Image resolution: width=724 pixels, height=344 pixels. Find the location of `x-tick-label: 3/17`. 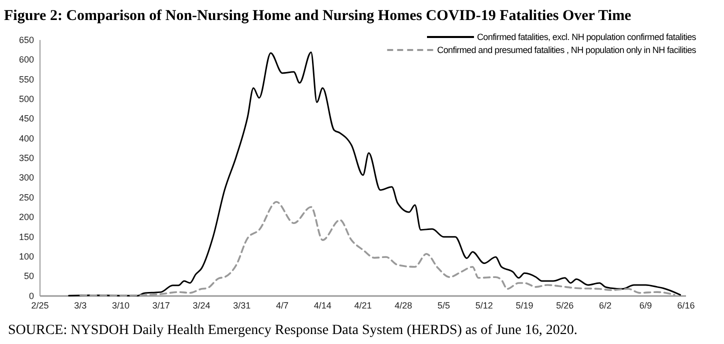

x-tick-label: 3/17 is located at coordinates (161, 305).